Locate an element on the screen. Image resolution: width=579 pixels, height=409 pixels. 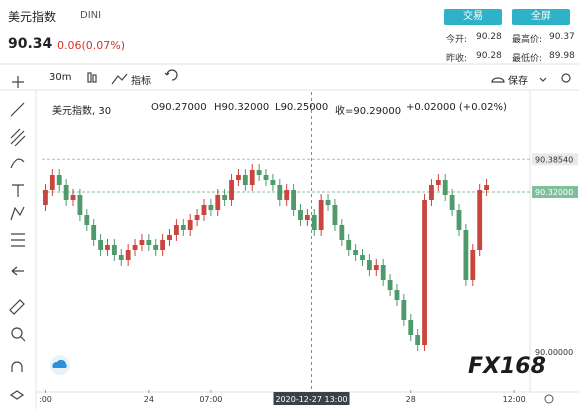
save-button: 保存 is located at coordinates (518, 81).